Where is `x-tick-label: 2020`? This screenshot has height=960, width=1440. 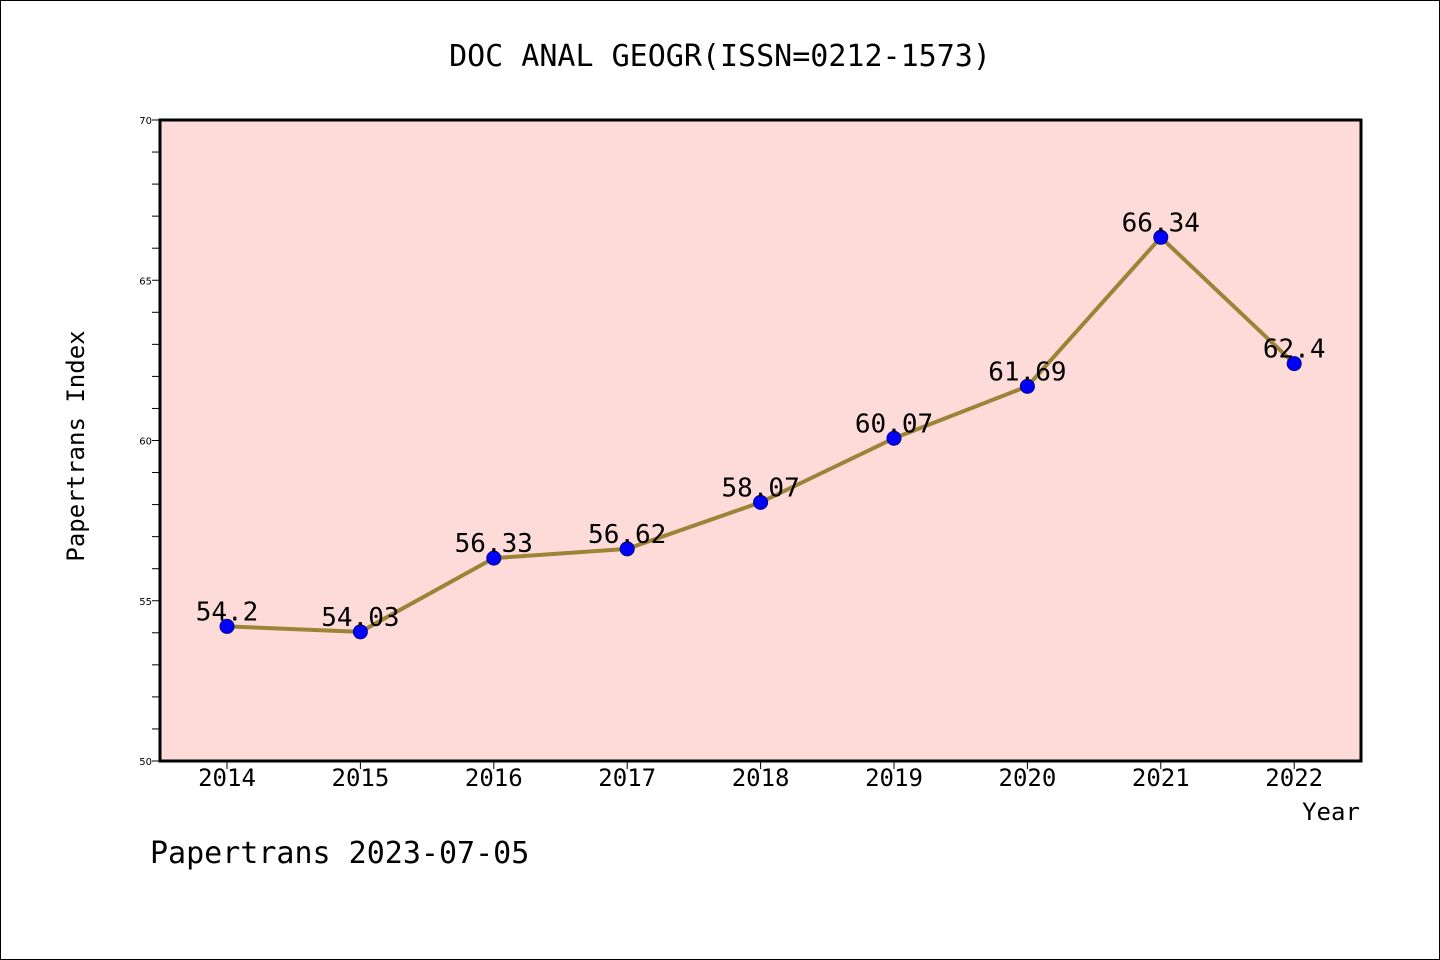
x-tick-label: 2020 is located at coordinates (1028, 778).